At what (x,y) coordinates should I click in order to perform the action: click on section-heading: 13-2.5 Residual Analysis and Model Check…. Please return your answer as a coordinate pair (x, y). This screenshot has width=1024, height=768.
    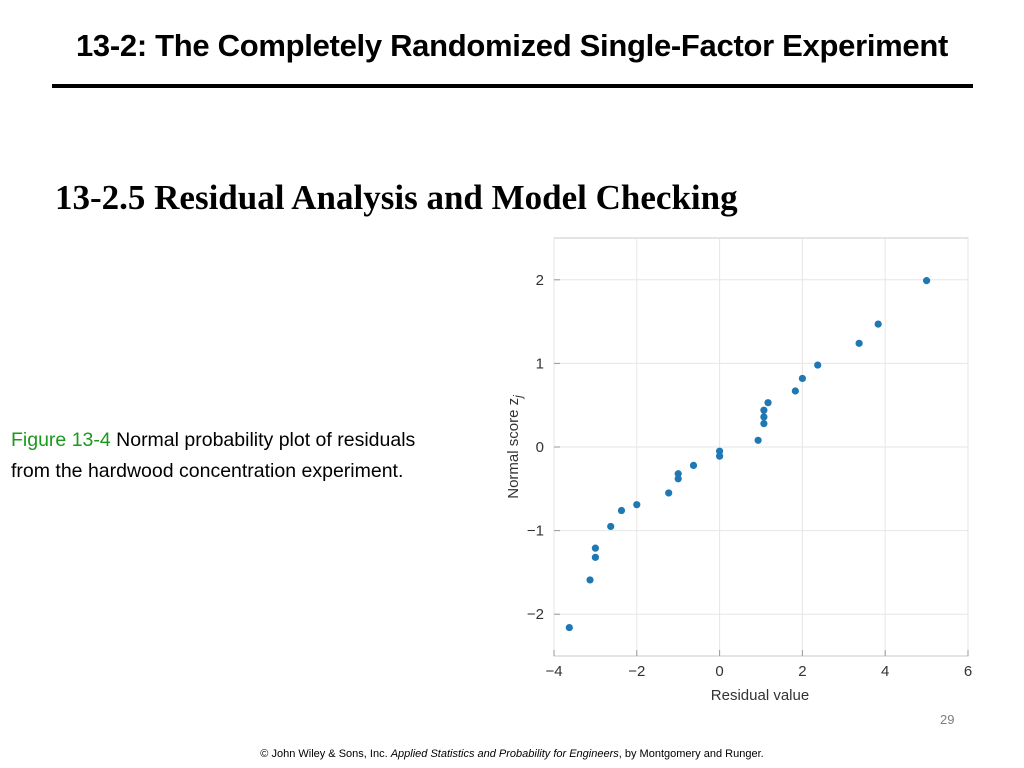
    Looking at the image, I should click on (396, 197).